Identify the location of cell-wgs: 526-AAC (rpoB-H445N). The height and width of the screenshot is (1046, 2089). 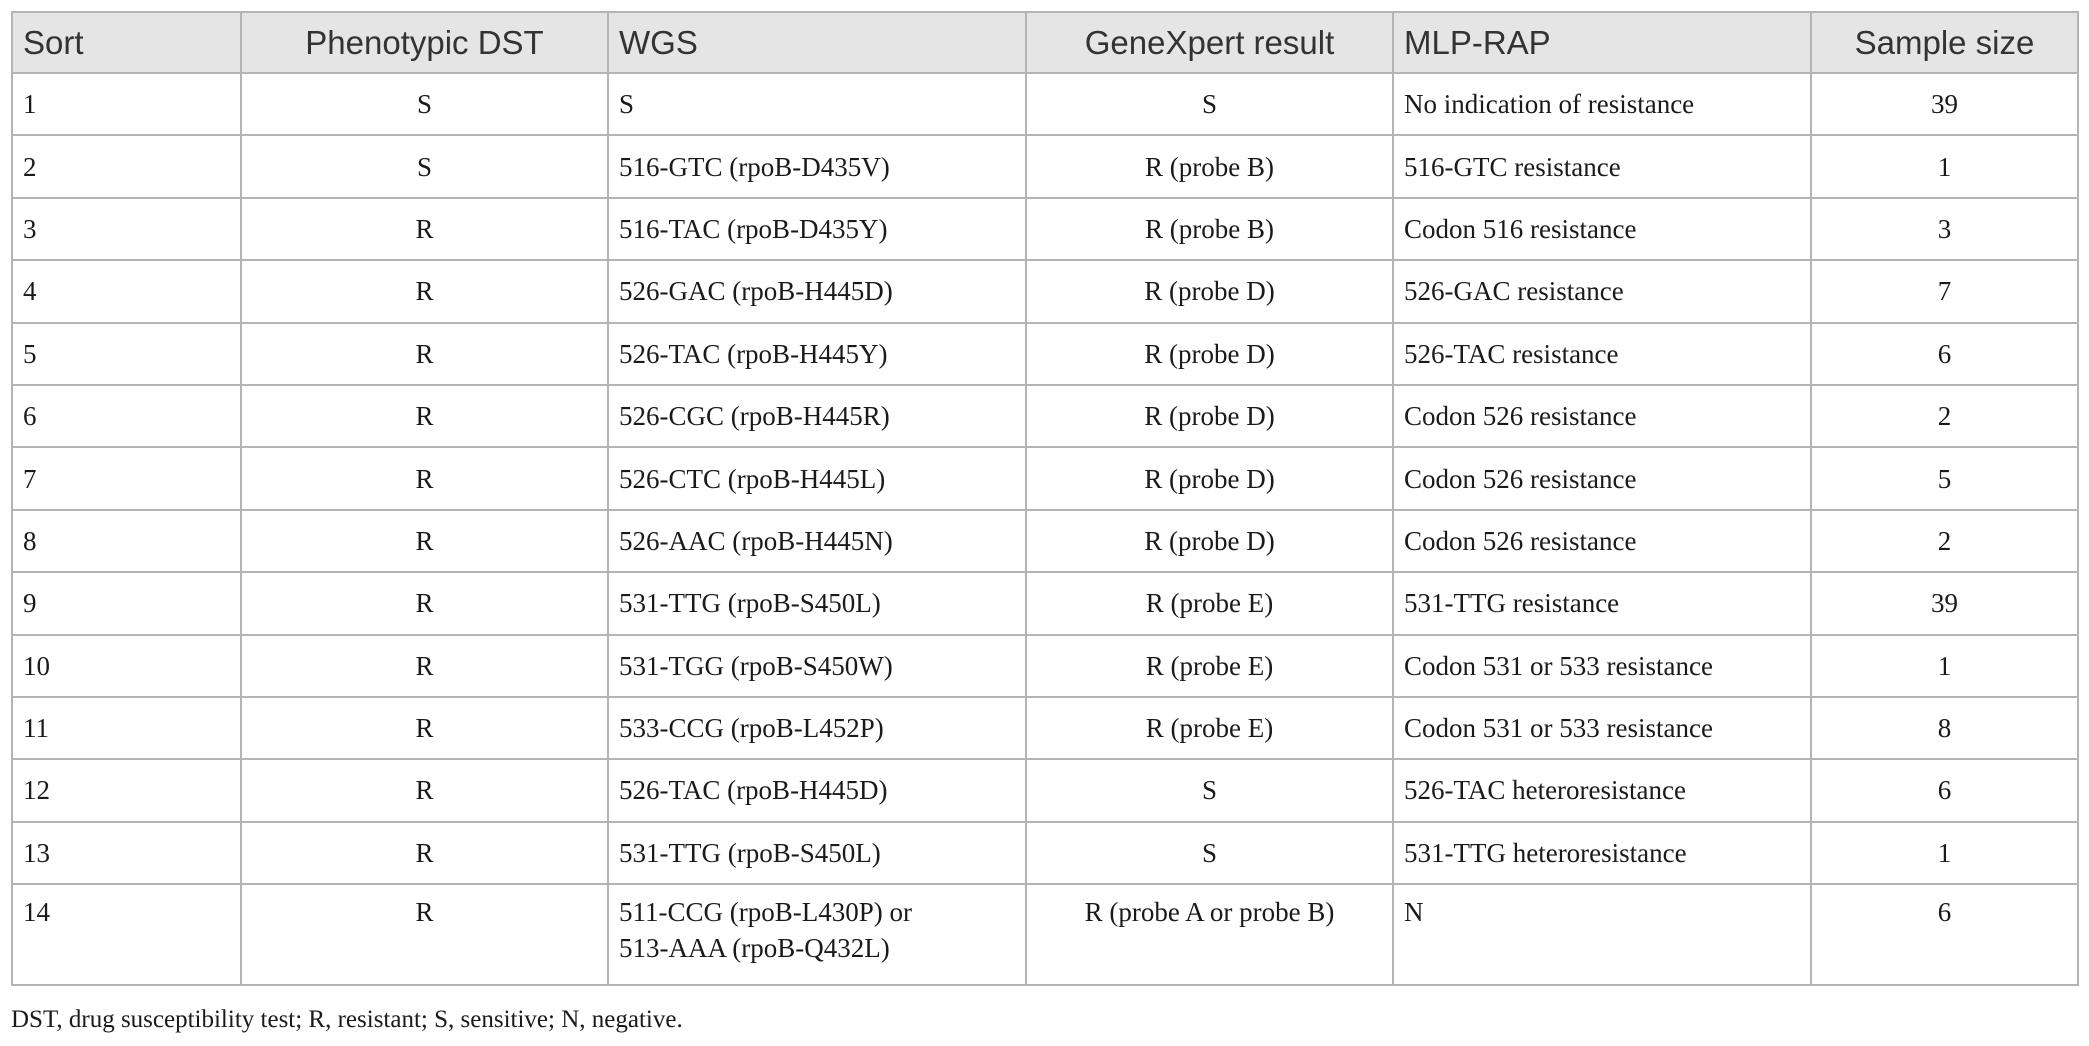
(817, 541).